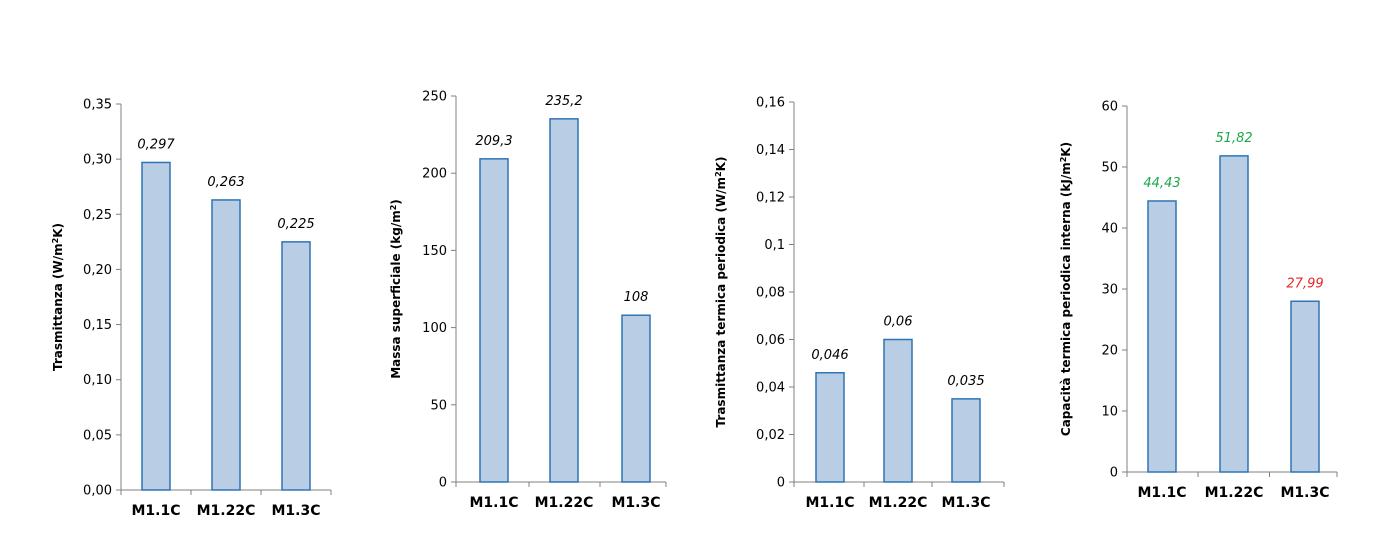 The image size is (1381, 546). I want to click on y-tick-label: 0,15, so click(97, 325).